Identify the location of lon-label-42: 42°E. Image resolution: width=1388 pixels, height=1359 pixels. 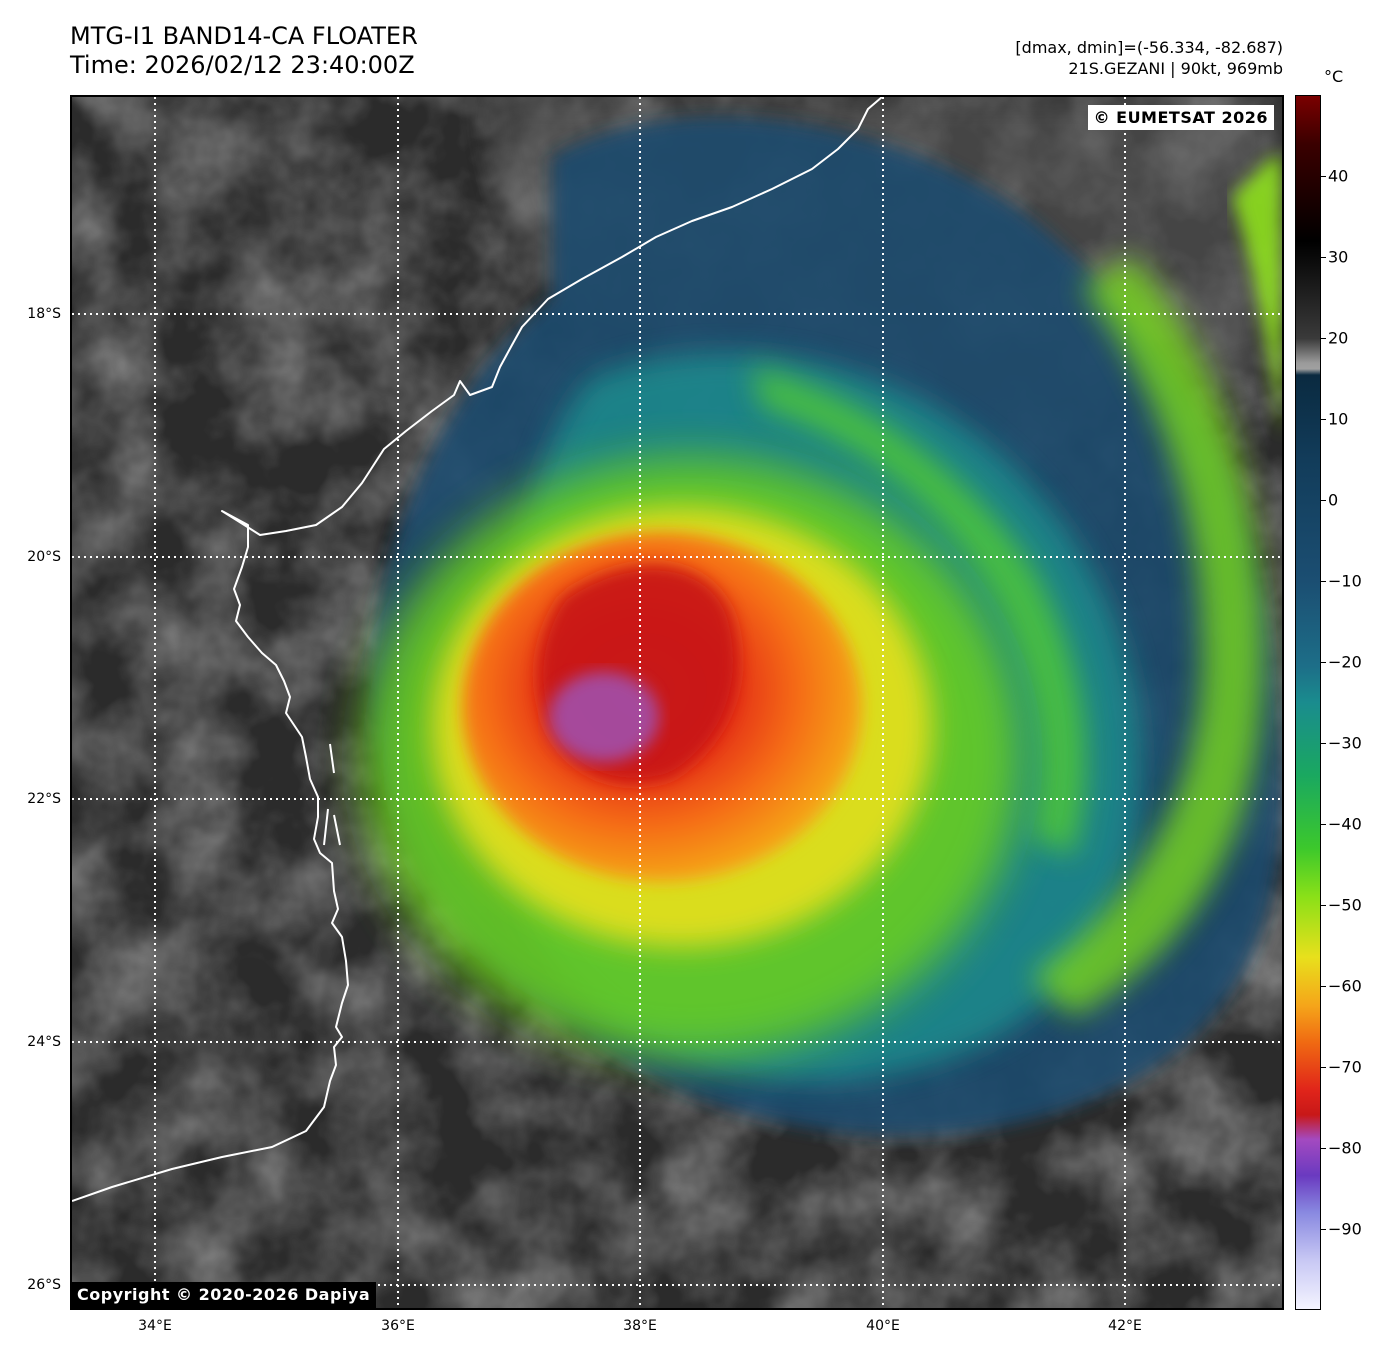
(1125, 1326).